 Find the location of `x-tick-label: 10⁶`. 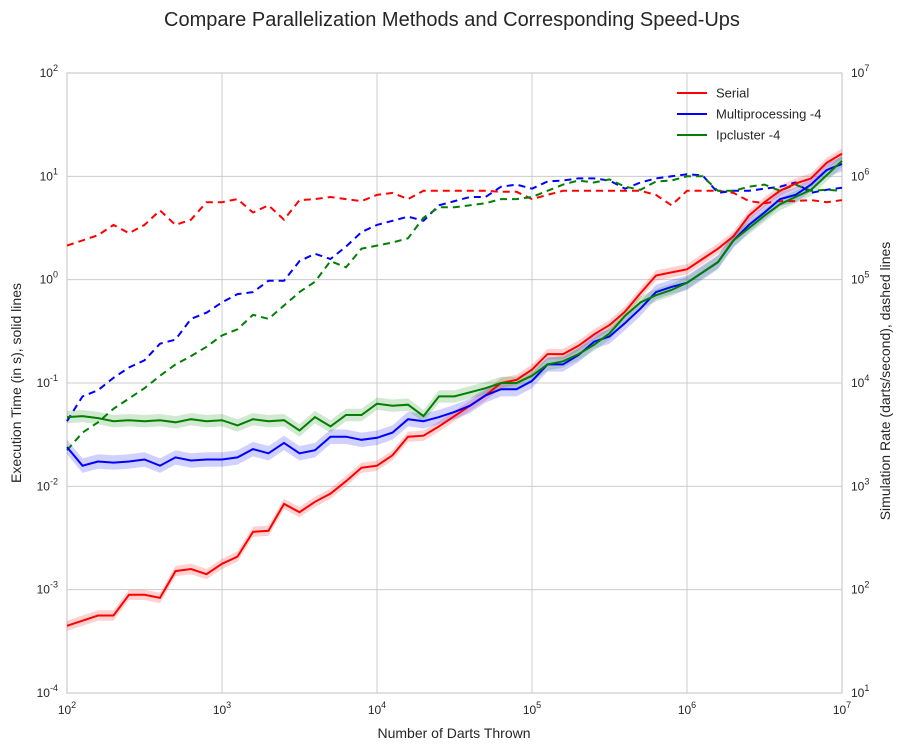

x-tick-label: 10⁶ is located at coordinates (687, 708).